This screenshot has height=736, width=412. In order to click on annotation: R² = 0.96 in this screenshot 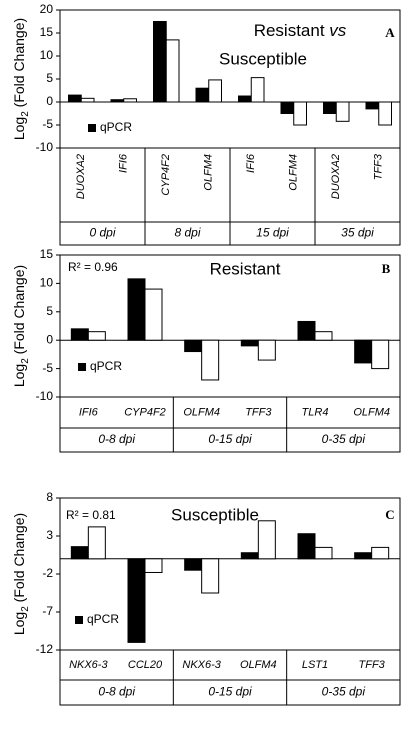, I will do `click(93, 267)`.